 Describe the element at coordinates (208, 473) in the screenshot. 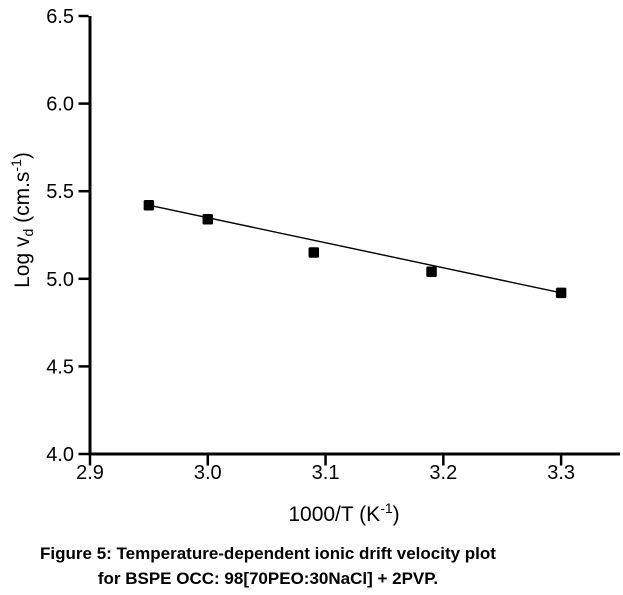

I see `x-tick-label: 3.0` at that location.